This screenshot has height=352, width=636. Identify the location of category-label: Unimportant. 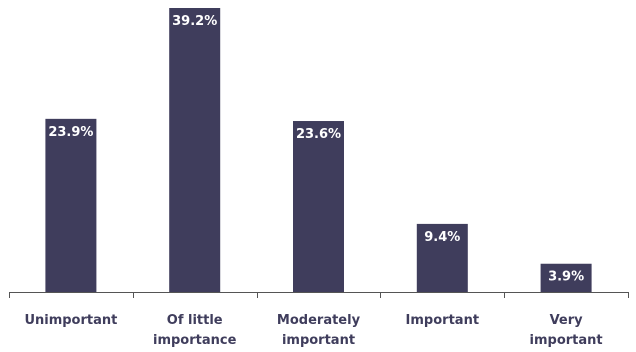
(70, 320).